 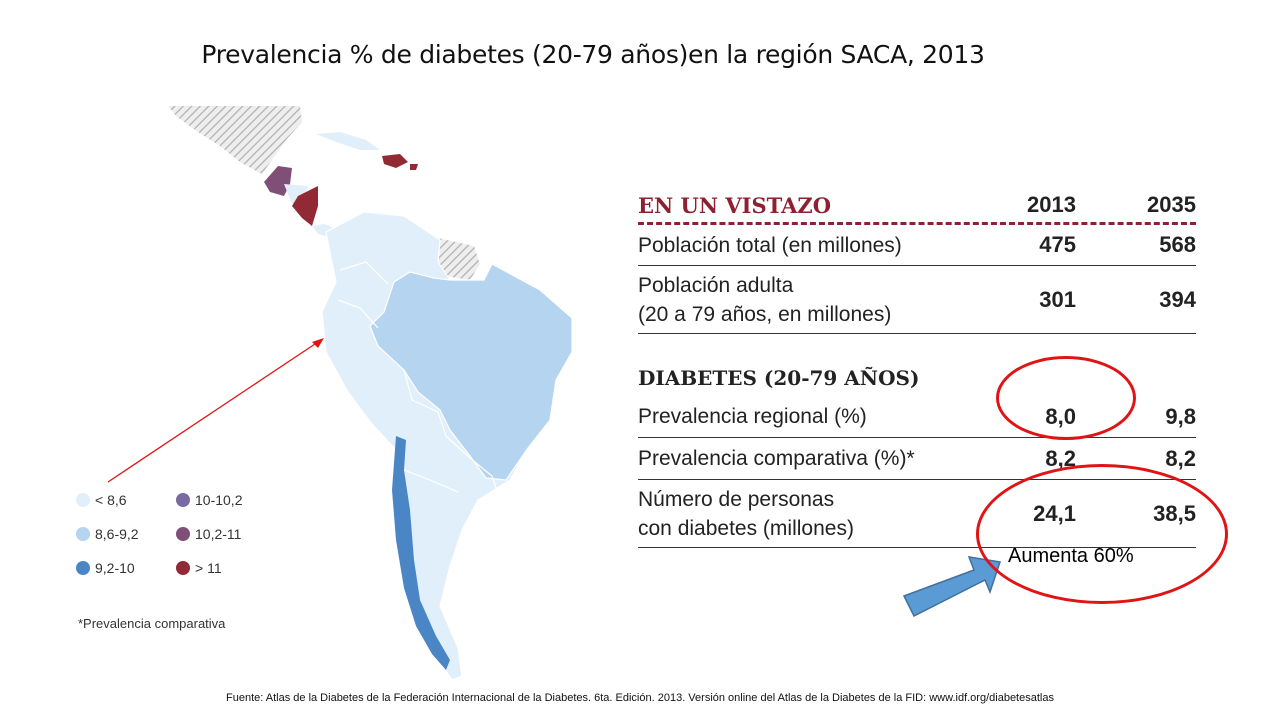 What do you see at coordinates (1177, 244) in the screenshot?
I see `value-2035: 568` at bounding box center [1177, 244].